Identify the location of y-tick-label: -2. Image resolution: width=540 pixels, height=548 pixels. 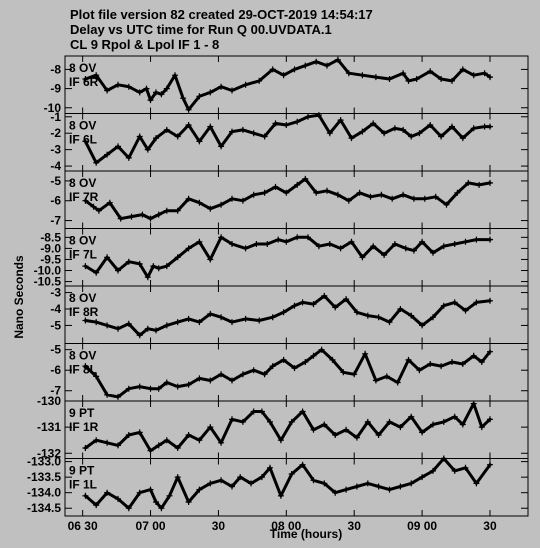
(55, 133).